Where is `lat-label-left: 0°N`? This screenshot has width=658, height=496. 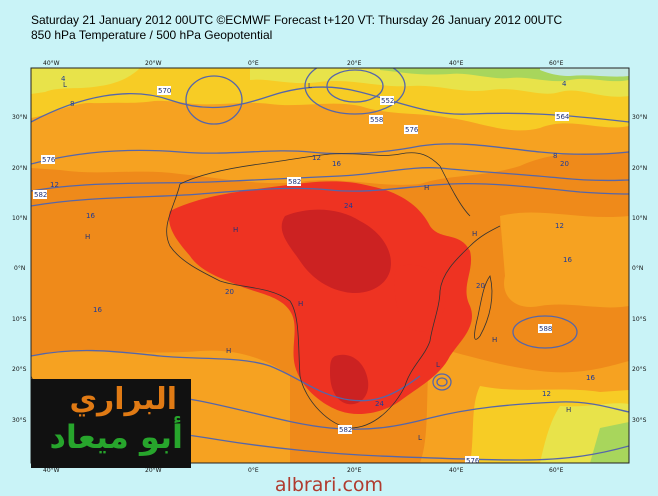 lat-label-left: 0°N is located at coordinates (19, 268).